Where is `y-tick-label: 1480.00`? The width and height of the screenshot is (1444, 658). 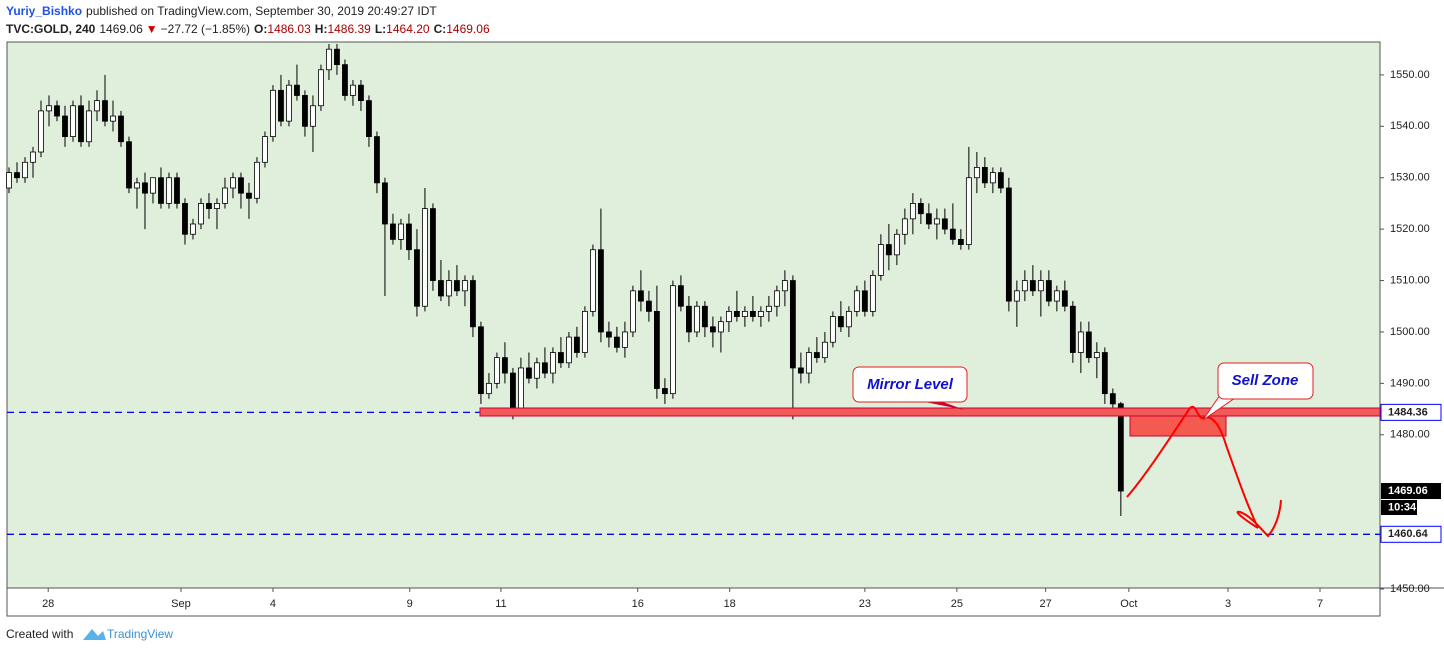 y-tick-label: 1480.00 is located at coordinates (1410, 435).